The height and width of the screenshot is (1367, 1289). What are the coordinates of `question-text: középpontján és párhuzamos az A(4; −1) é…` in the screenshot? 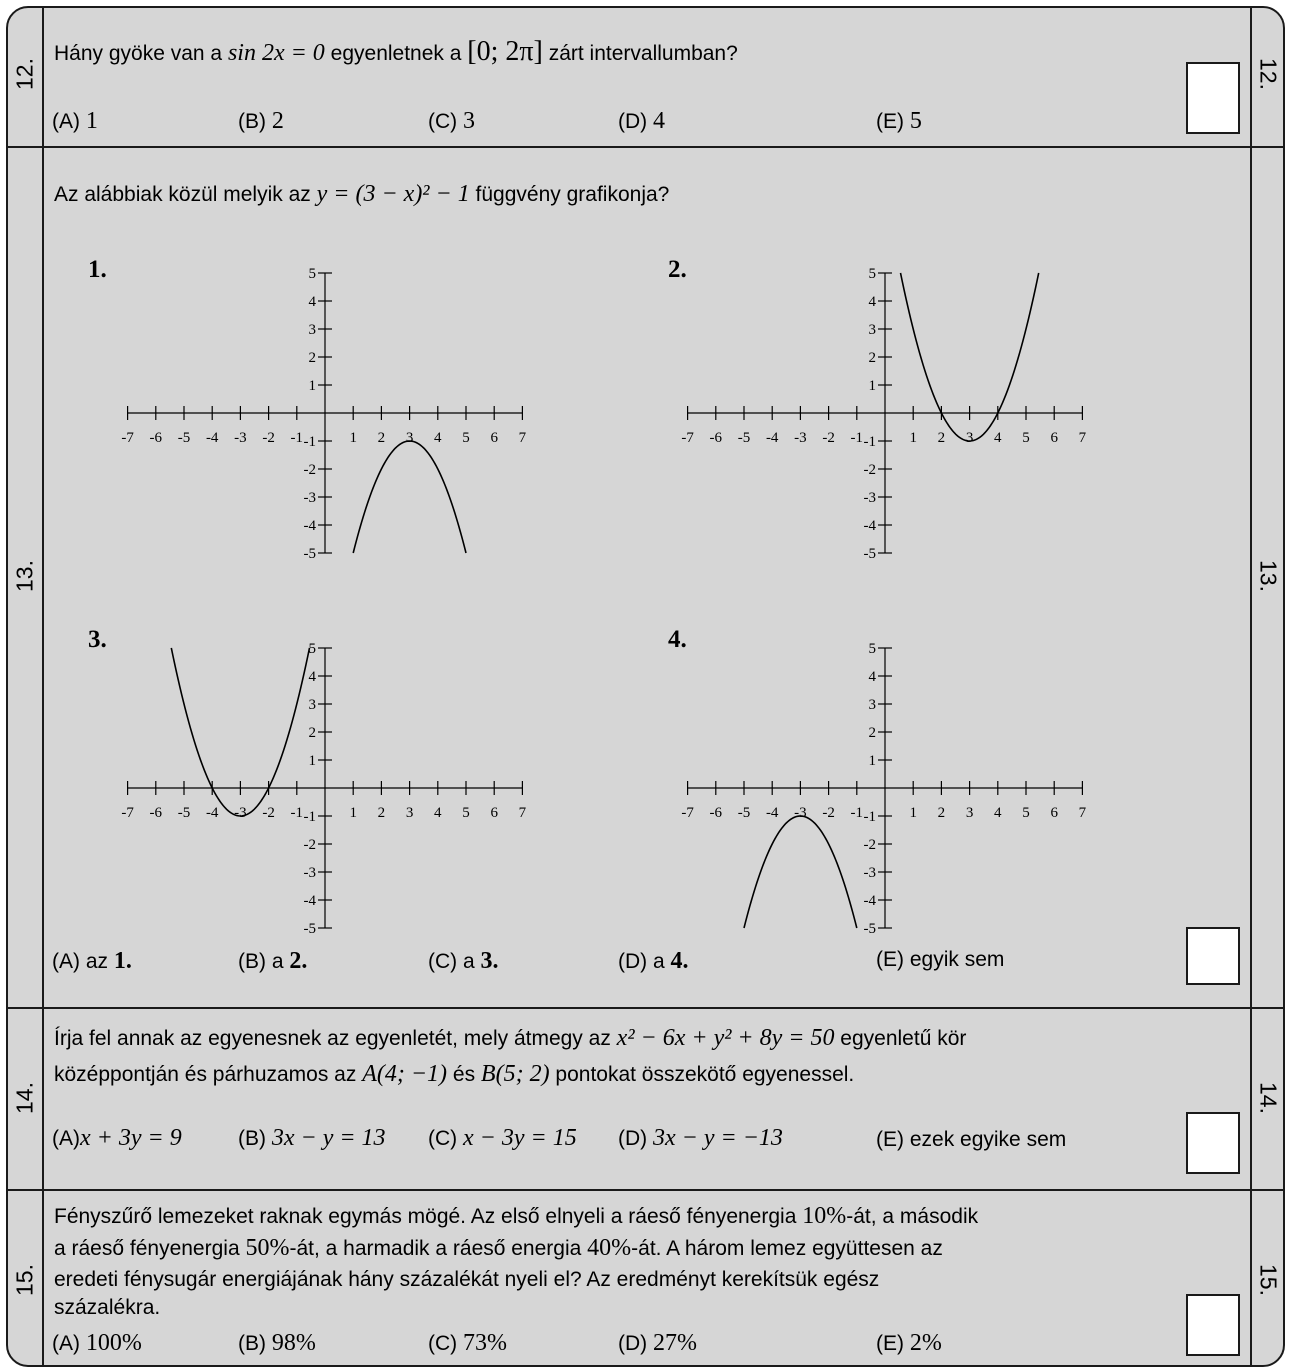 It's located at (454, 1074).